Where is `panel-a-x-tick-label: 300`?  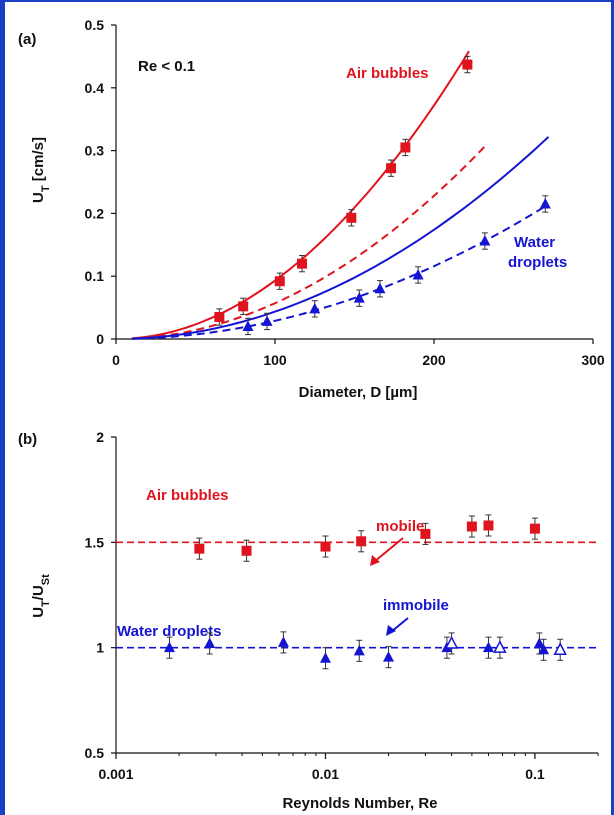 panel-a-x-tick-label: 300 is located at coordinates (593, 360).